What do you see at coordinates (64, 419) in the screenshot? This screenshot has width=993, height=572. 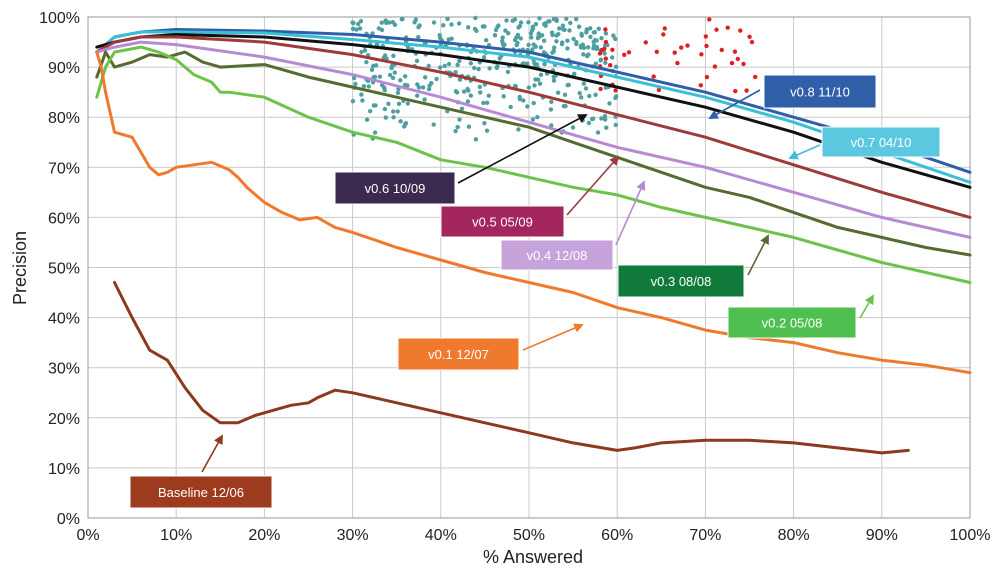 I see `y-tick-label: 20%` at bounding box center [64, 419].